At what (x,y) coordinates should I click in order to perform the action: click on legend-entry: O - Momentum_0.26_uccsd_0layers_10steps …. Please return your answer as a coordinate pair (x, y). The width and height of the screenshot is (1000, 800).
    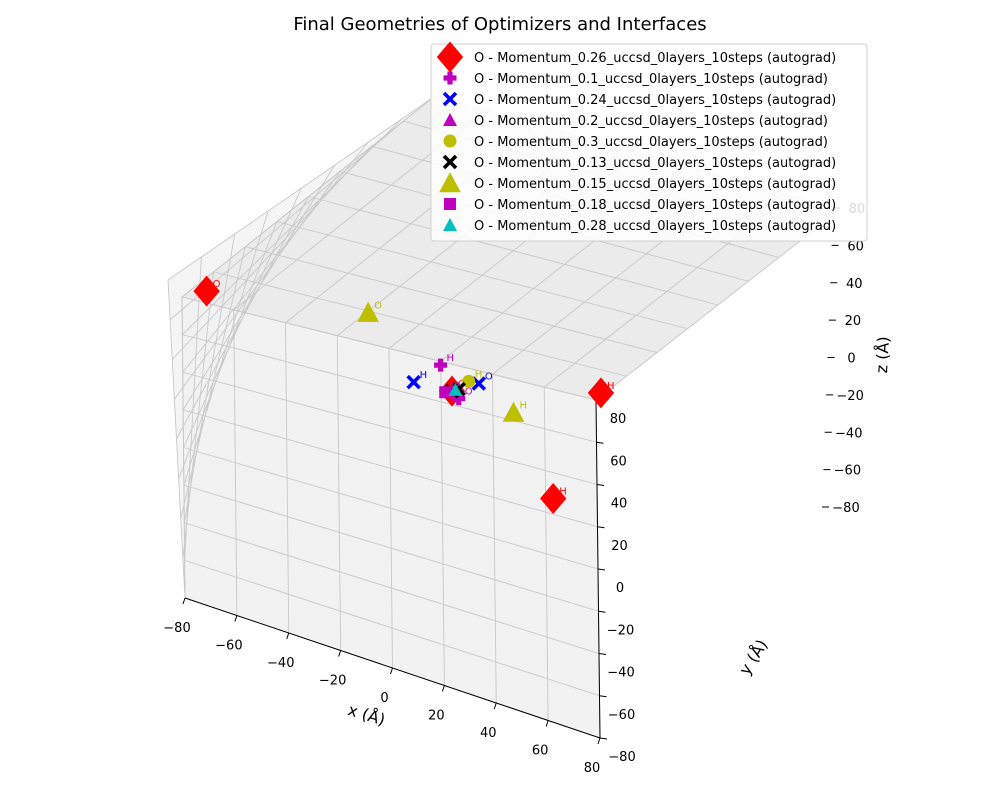
    Looking at the image, I should click on (636, 57).